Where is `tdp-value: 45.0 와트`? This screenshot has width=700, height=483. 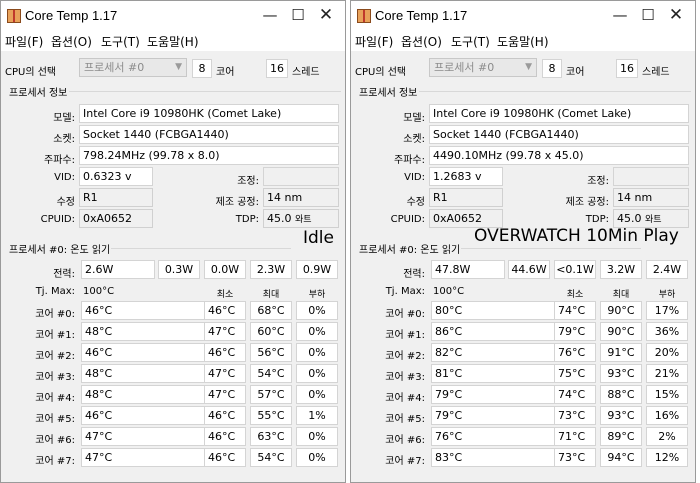
tdp-value: 45.0 와트 is located at coordinates (301, 218).